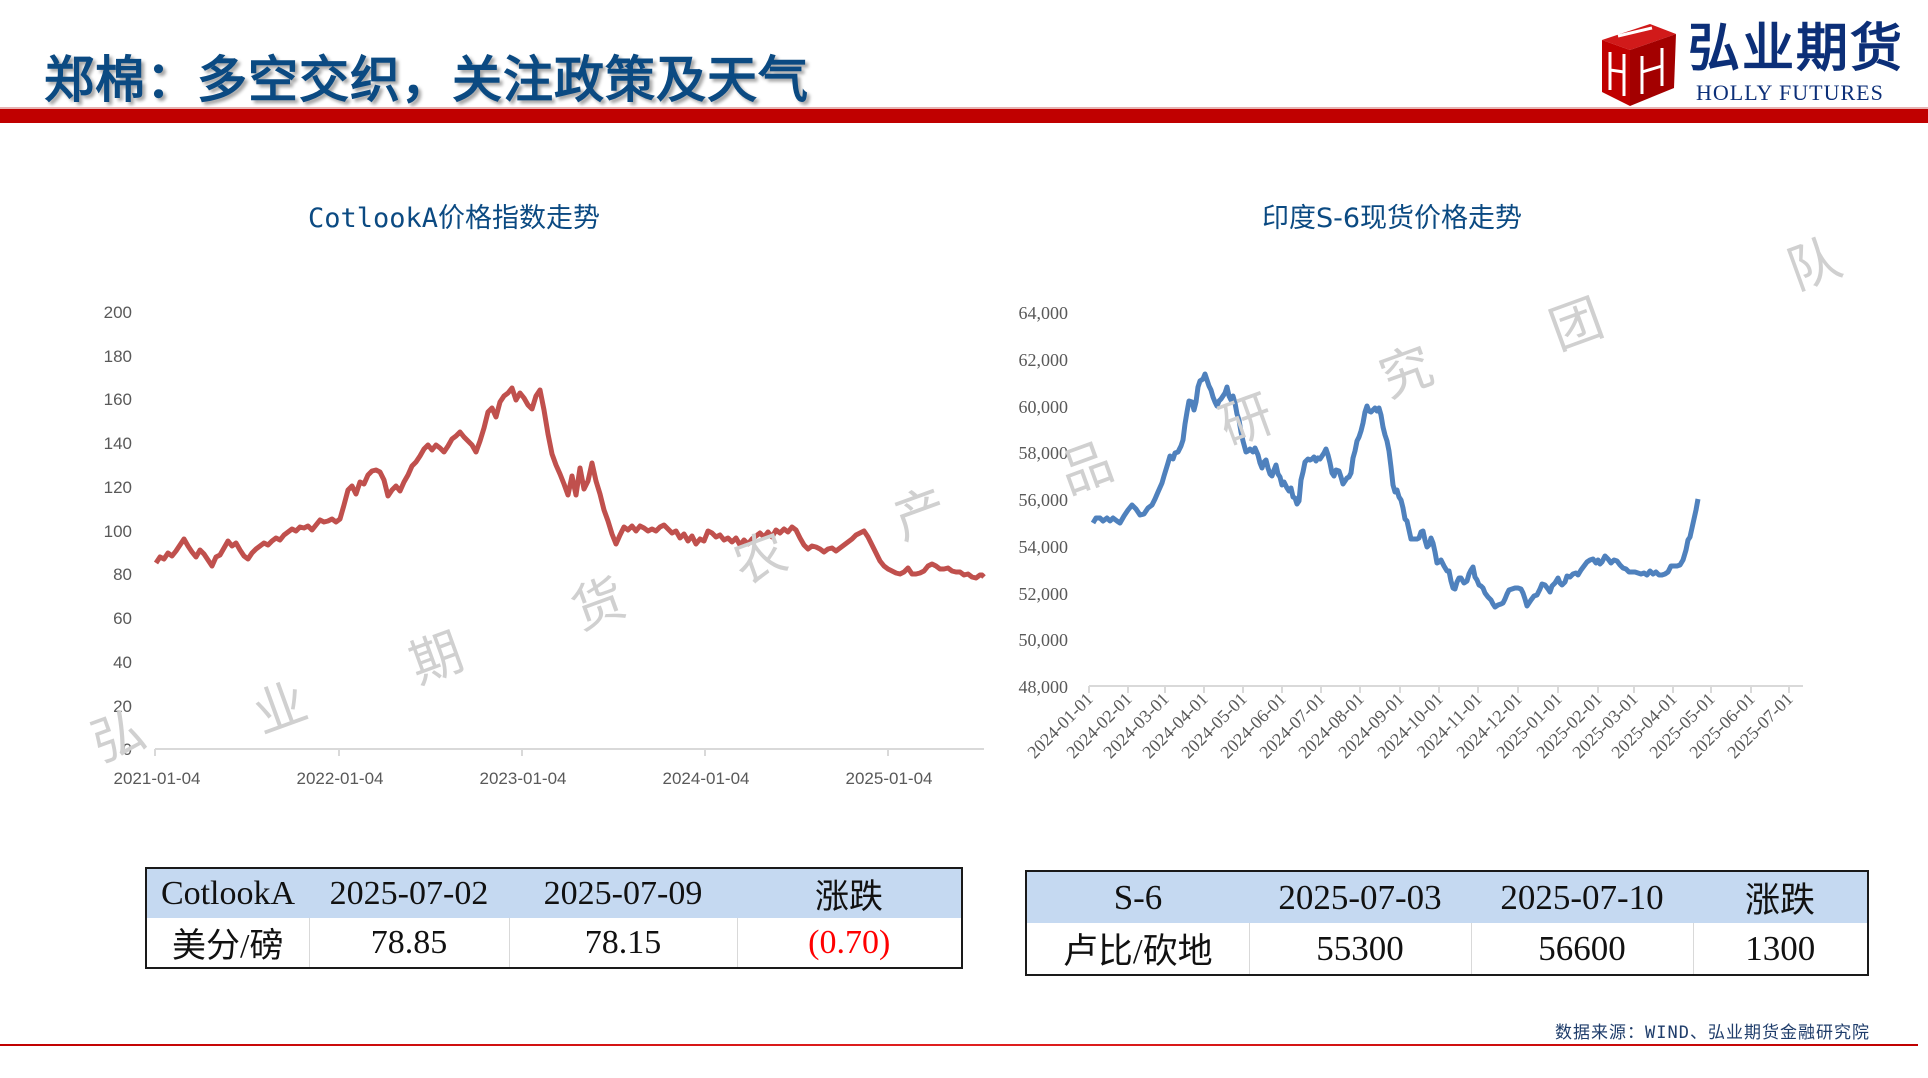  What do you see at coordinates (1576, 325) in the screenshot?
I see `svg-text: 团` at bounding box center [1576, 325].